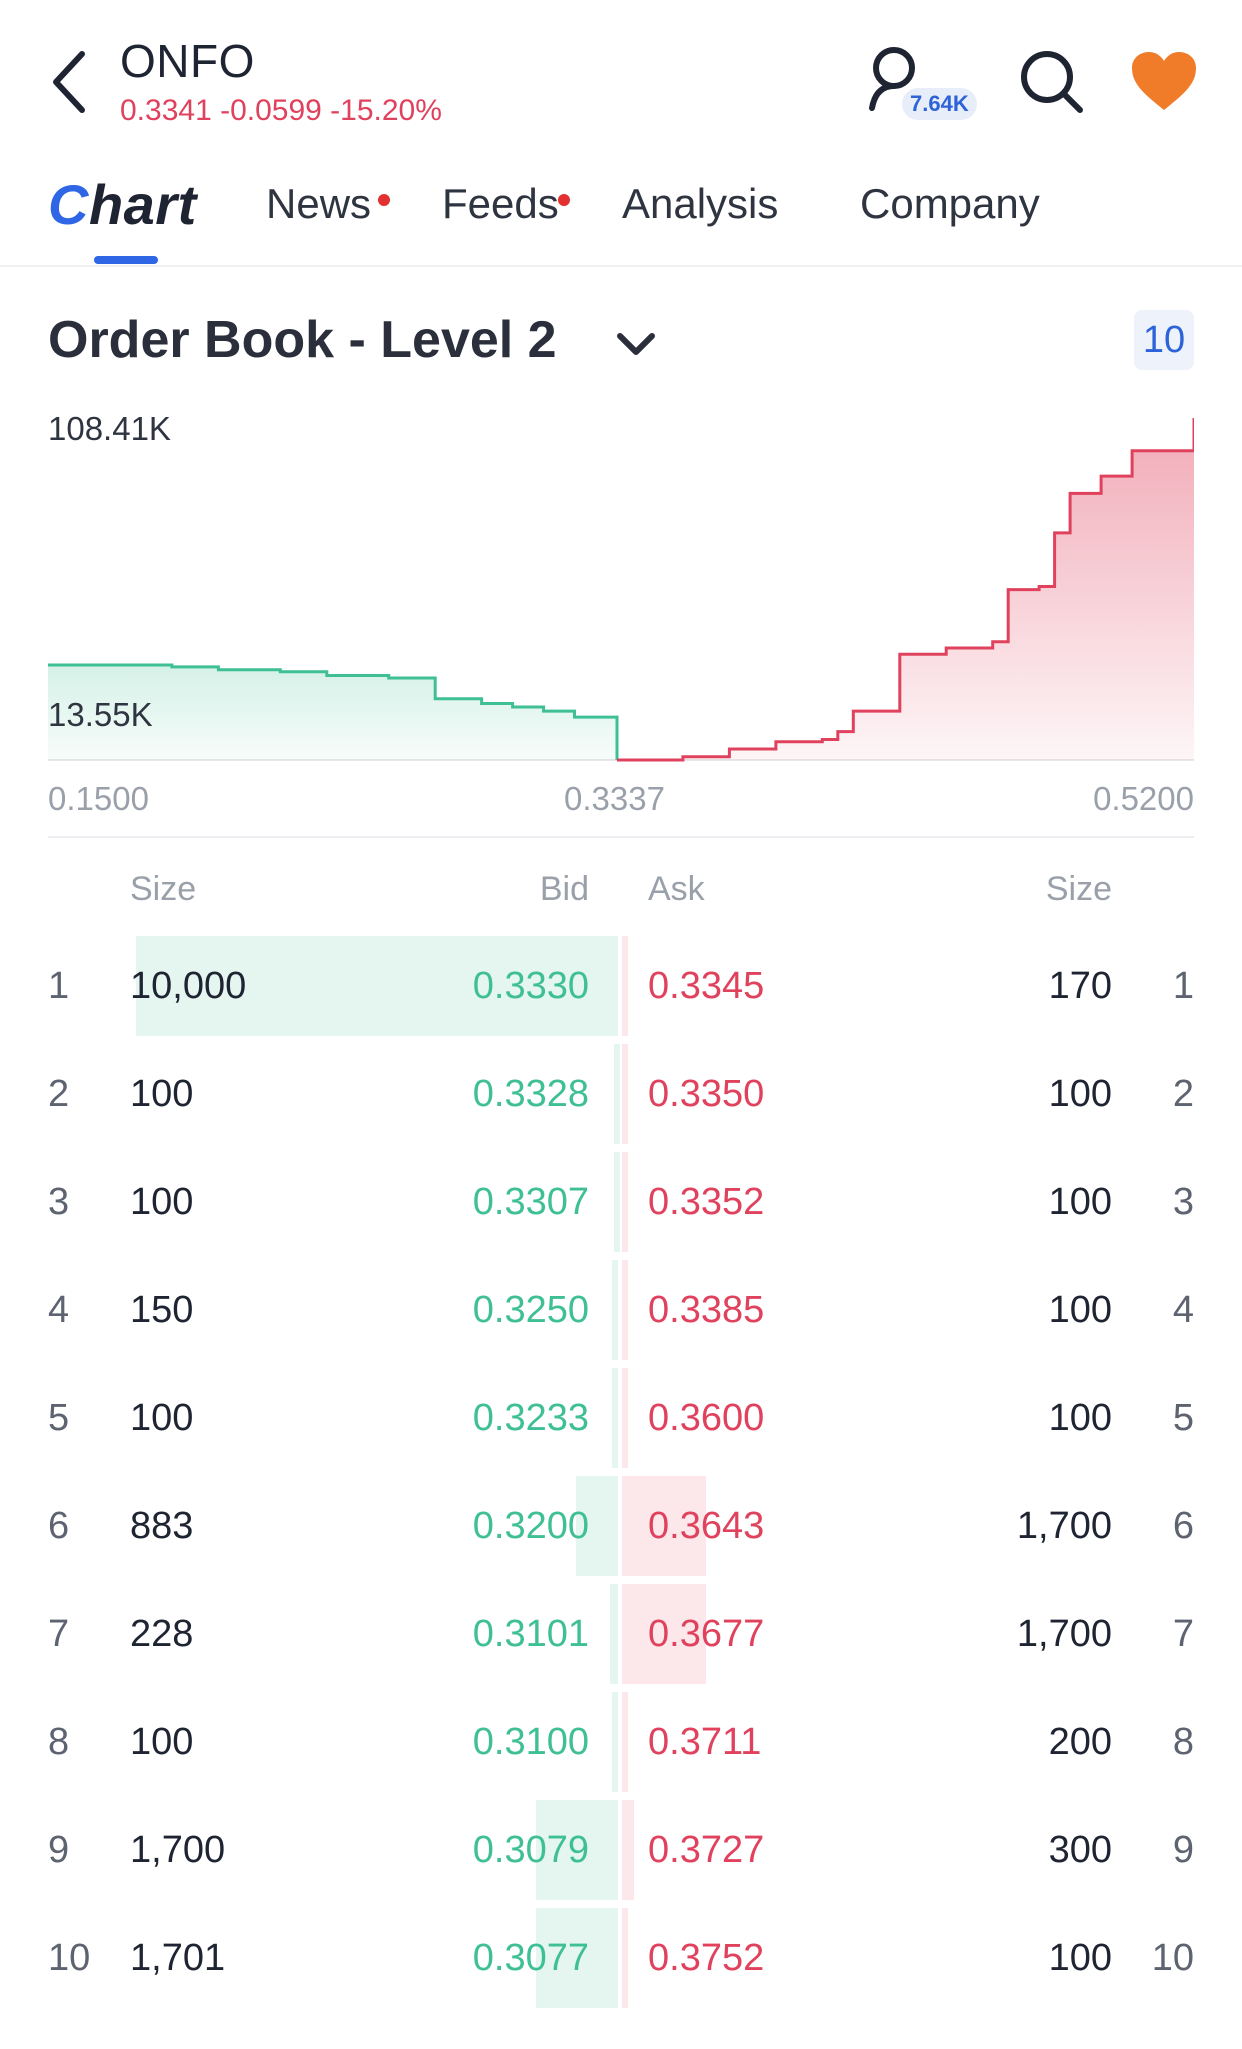  Describe the element at coordinates (59, 1418) in the screenshot. I see `bid-rank: 5` at that location.